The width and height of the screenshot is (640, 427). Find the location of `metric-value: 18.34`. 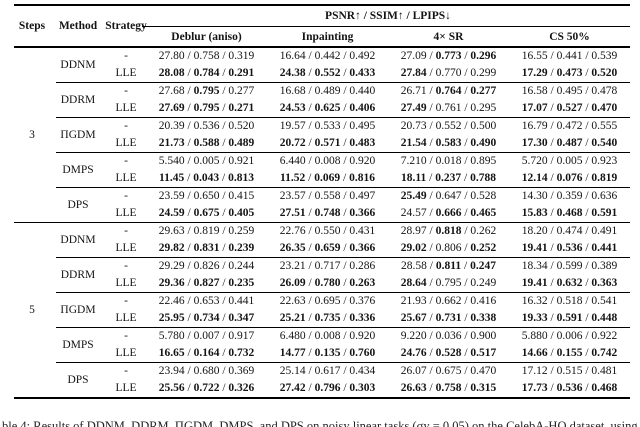

metric-value: 18.34 is located at coordinates (534, 266).